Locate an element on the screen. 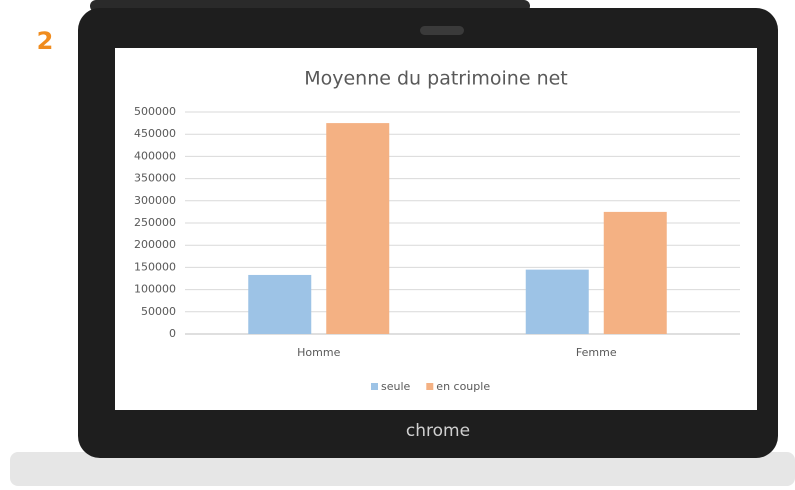 Image resolution: width=795 pixels, height=490 pixels. legend-label: en couple is located at coordinates (463, 386).